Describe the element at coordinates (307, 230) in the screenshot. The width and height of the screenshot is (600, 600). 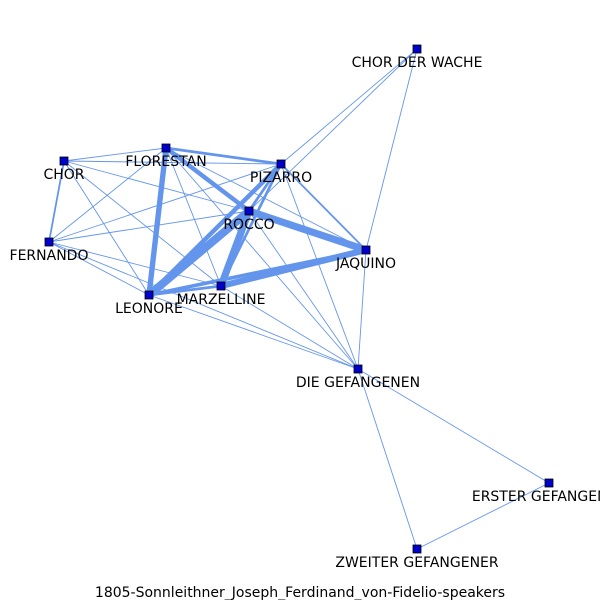
I see `edge-rocco-jaquino` at that location.